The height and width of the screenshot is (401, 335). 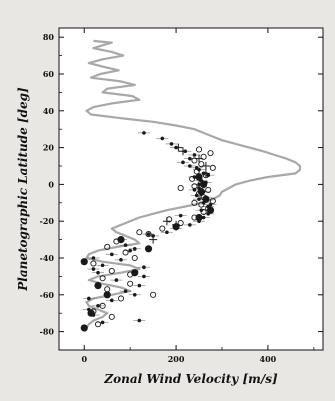 I want to click on y-tick-label: 60, so click(x=49, y=74).